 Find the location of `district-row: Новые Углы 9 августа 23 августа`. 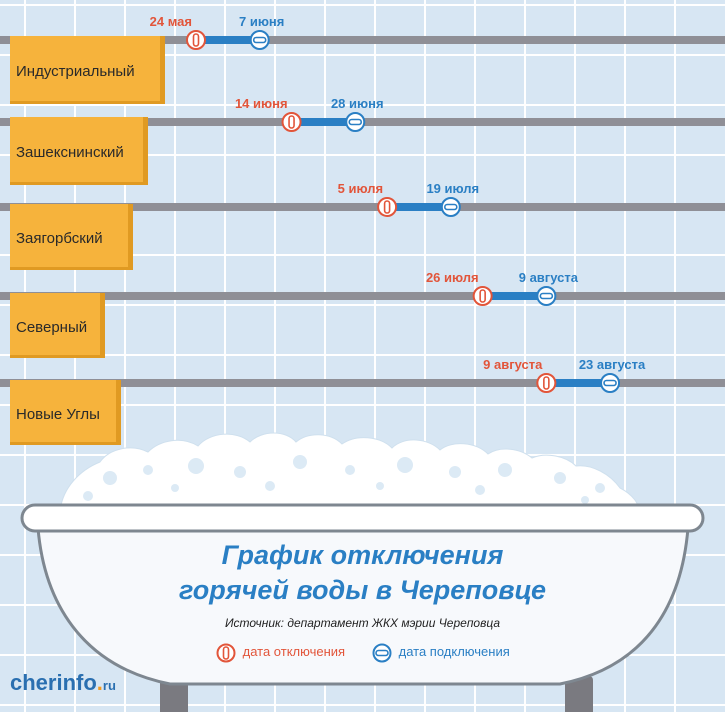

district-row: Новые Углы 9 августа 23 августа is located at coordinates (362, 401).